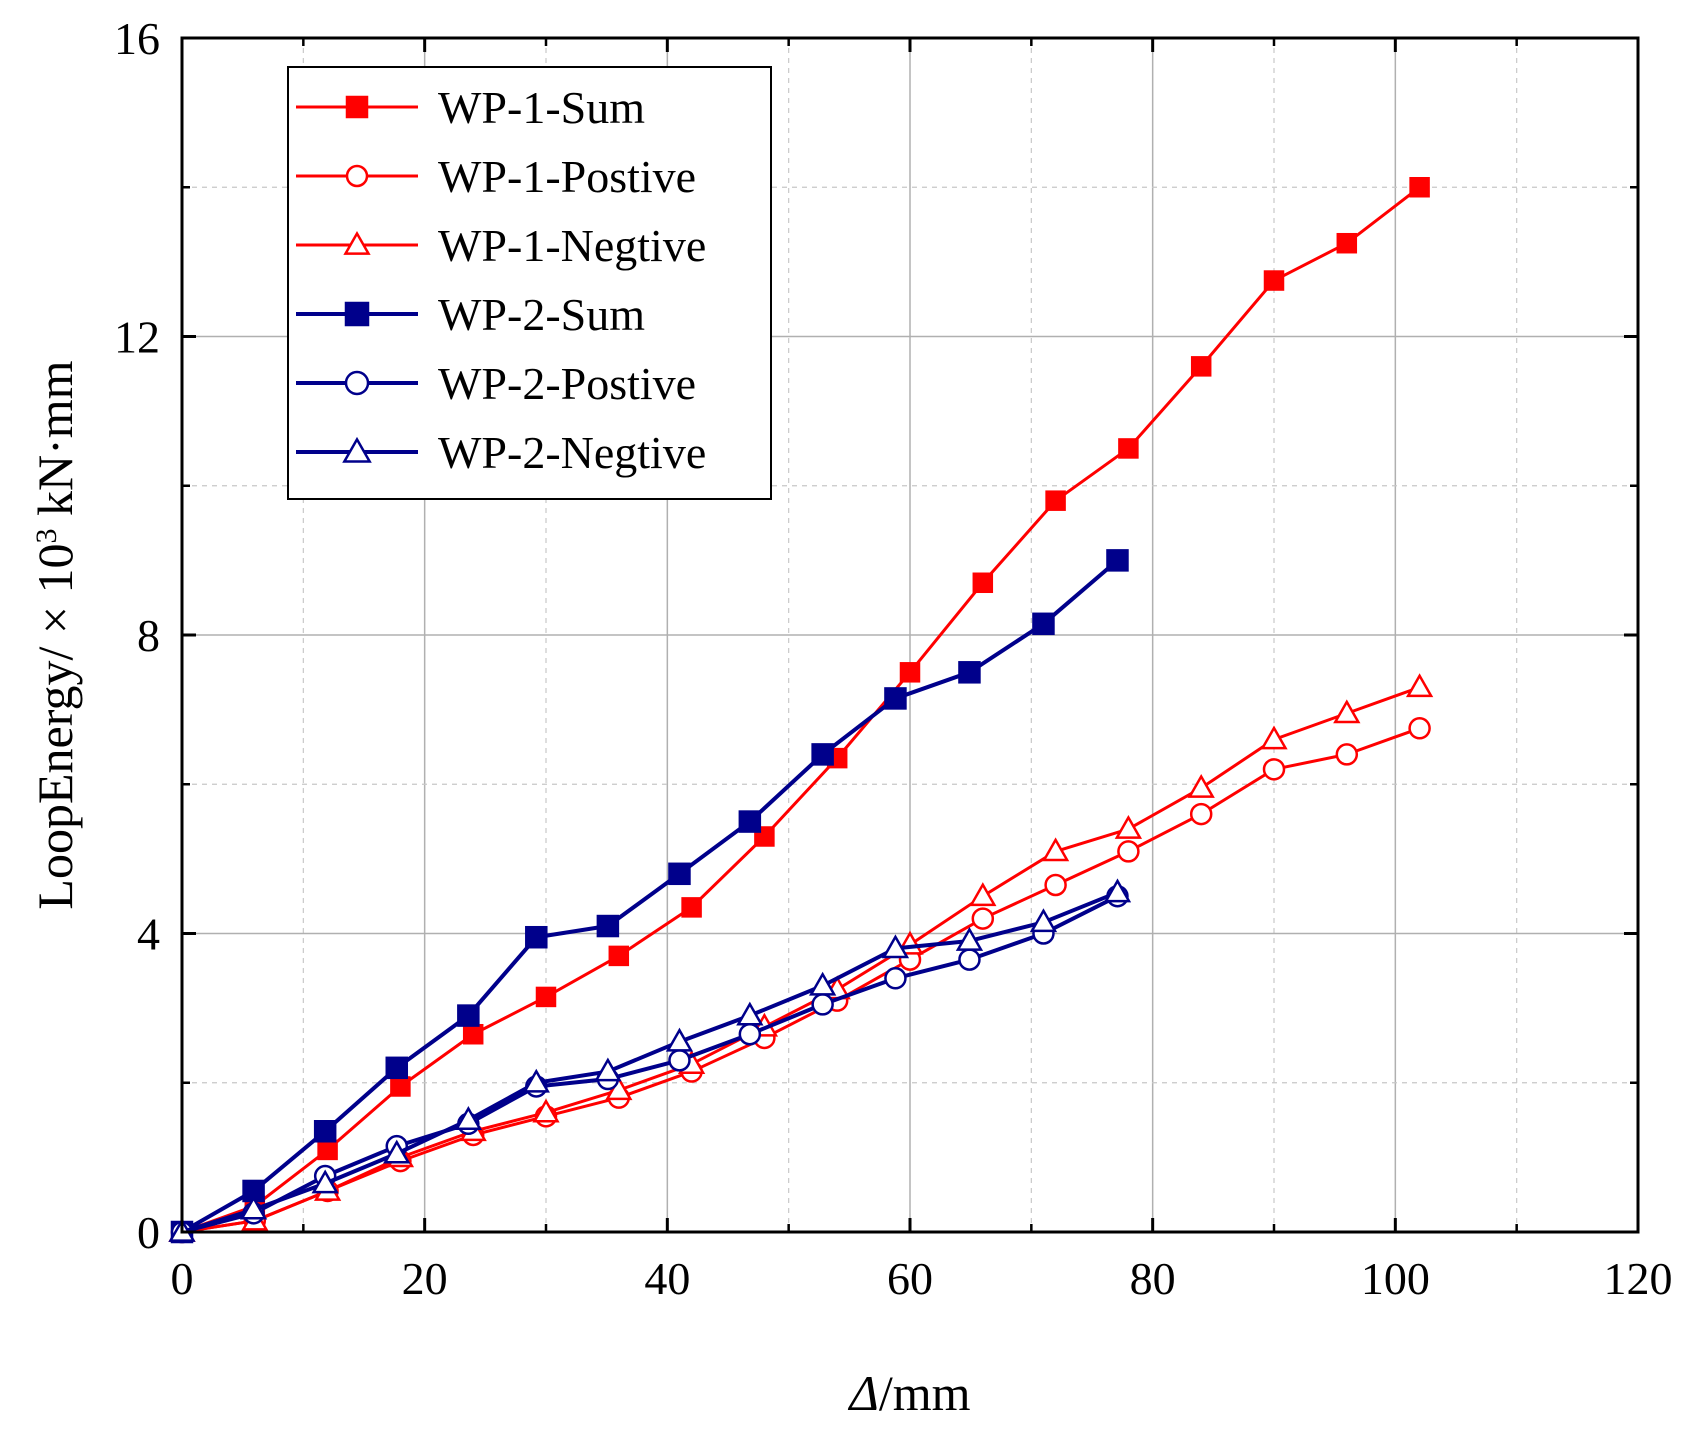  What do you see at coordinates (541, 107) in the screenshot?
I see `legend-label: WP-1-Sum` at bounding box center [541, 107].